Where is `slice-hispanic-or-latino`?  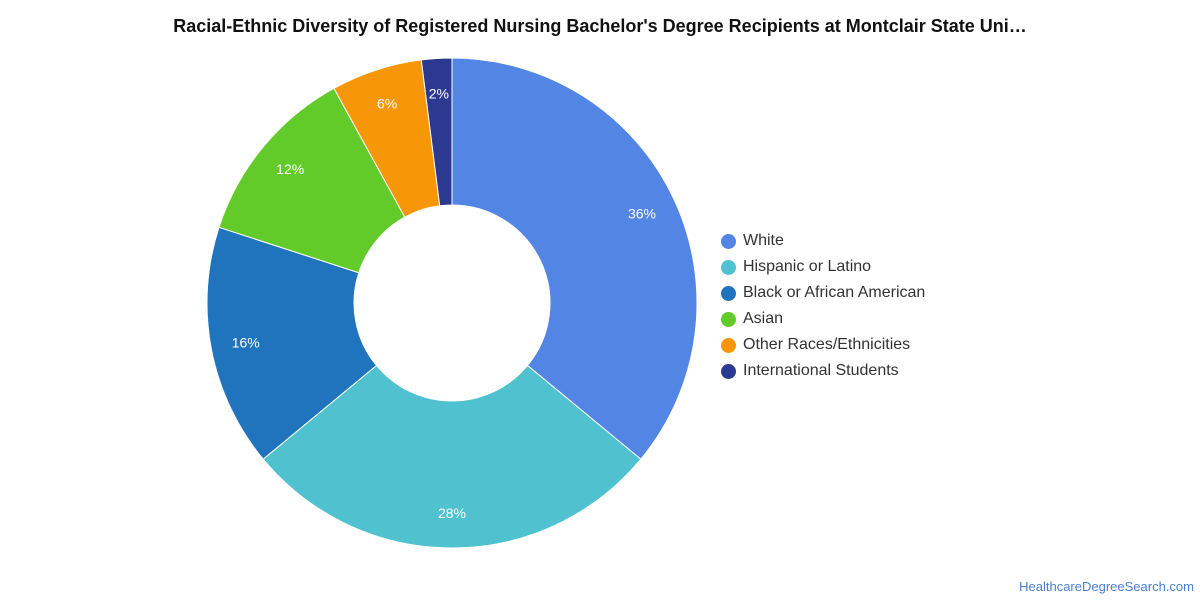 slice-hispanic-or-latino is located at coordinates (452, 456).